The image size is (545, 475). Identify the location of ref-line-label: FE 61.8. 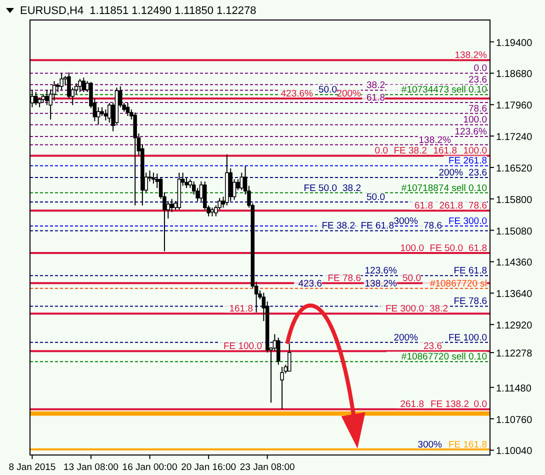
(470, 271).